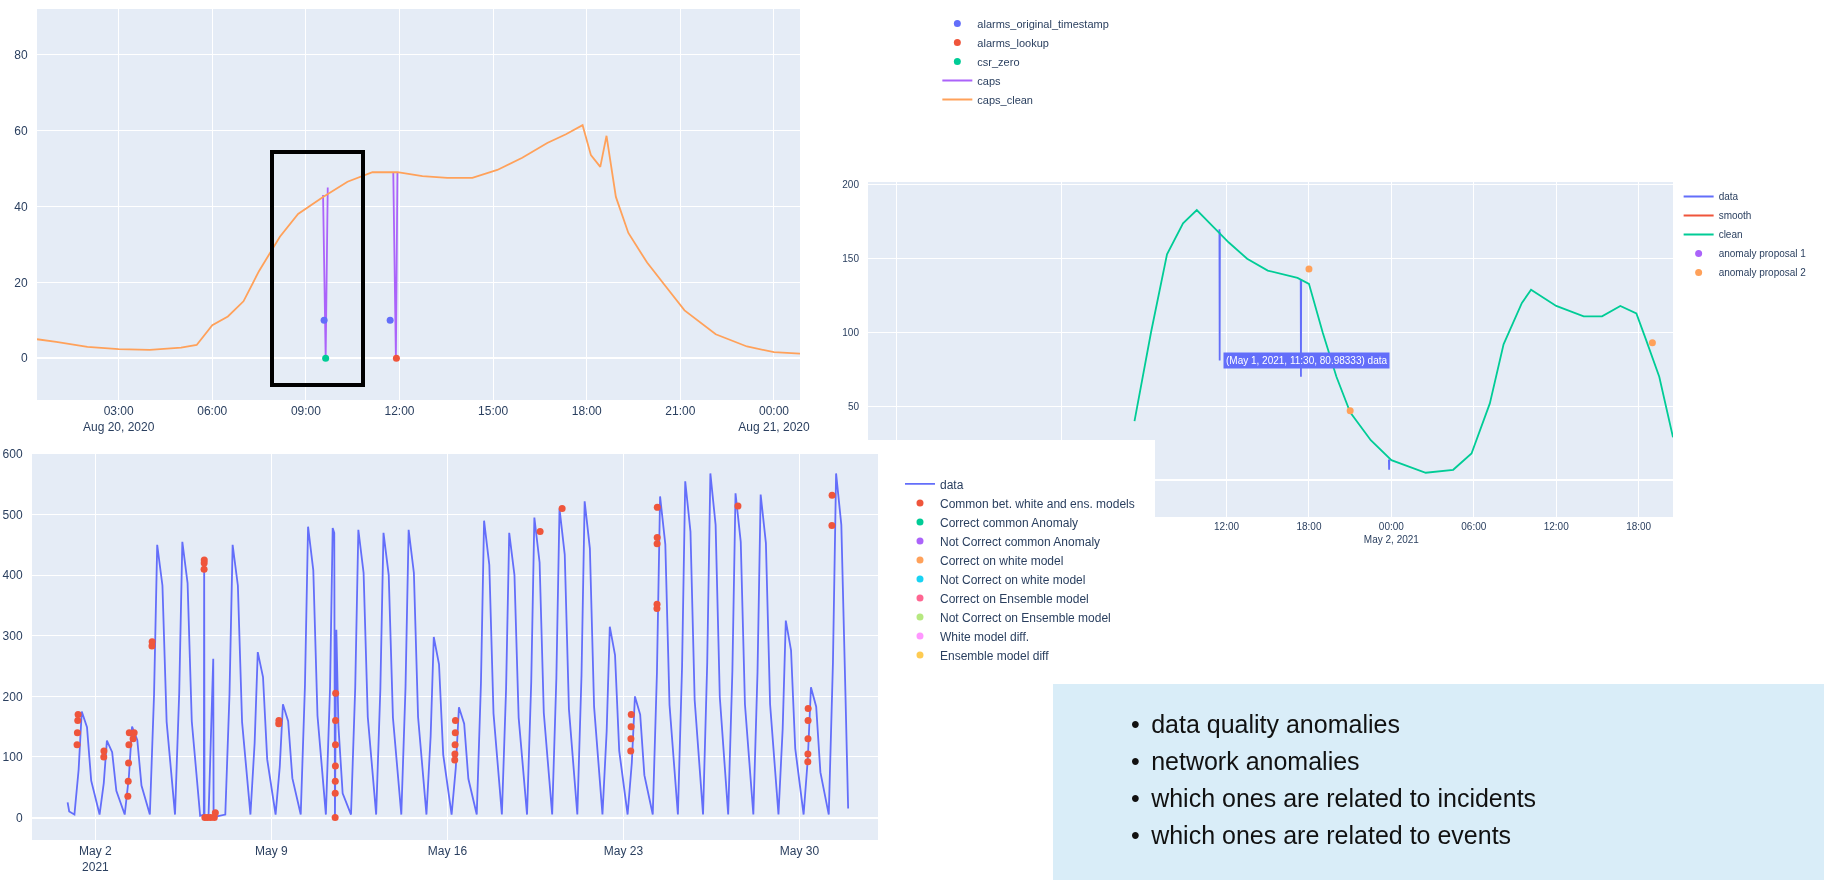 This screenshot has height=880, width=1824. What do you see at coordinates (1266, 724) in the screenshot?
I see `text: • data quality anomalies` at bounding box center [1266, 724].